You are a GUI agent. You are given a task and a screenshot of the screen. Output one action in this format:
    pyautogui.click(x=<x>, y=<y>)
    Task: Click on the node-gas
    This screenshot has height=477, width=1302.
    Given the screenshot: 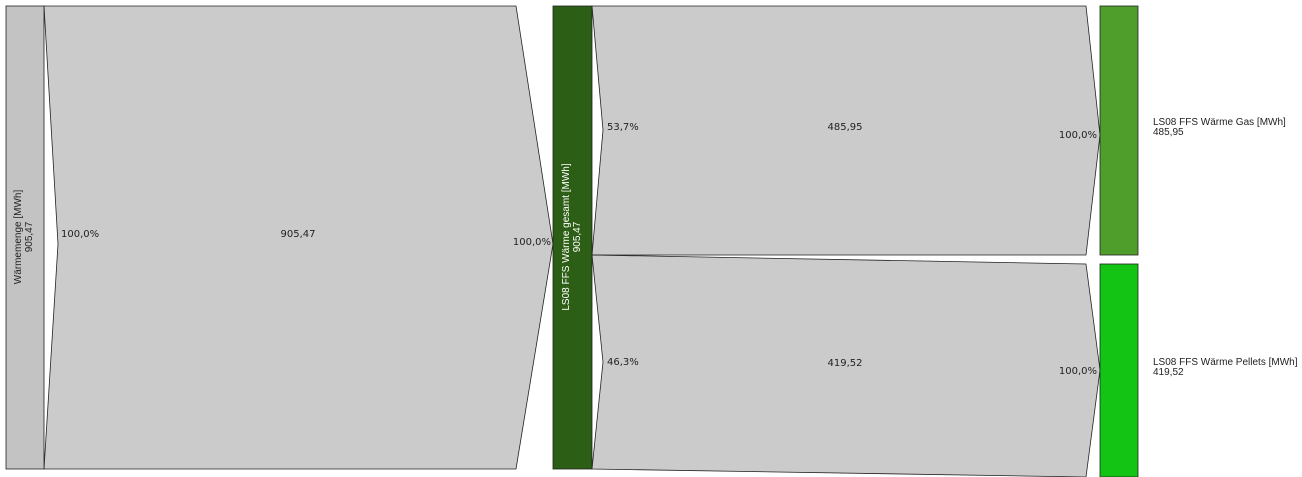 What is the action you would take?
    pyautogui.click(x=1119, y=130)
    